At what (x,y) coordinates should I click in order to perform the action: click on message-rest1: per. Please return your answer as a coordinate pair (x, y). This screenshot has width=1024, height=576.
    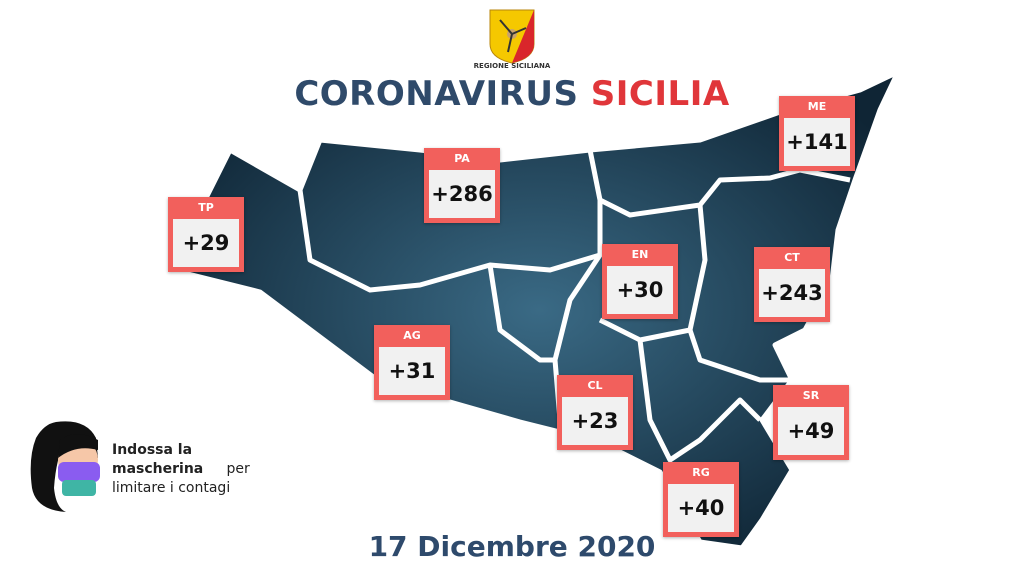
    Looking at the image, I should click on (238, 469).